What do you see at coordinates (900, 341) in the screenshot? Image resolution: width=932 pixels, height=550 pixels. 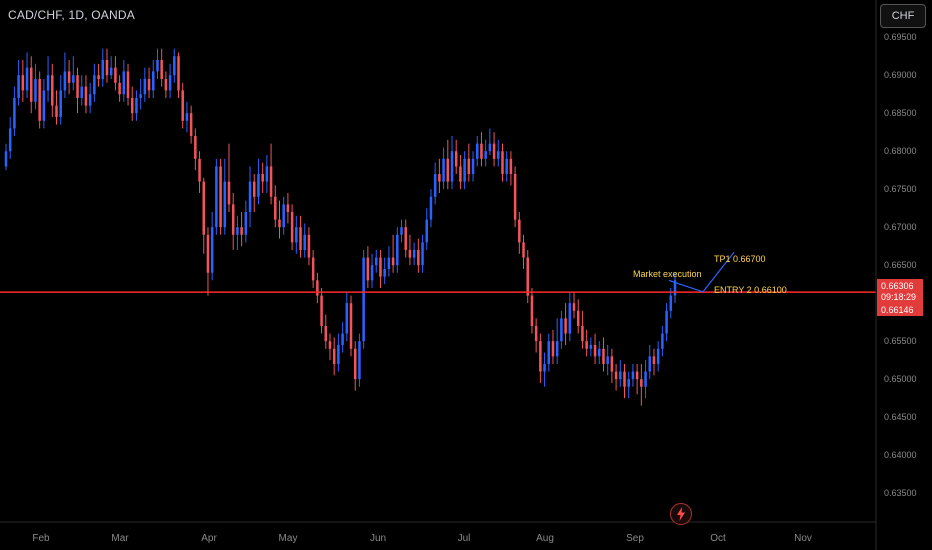 I see `y-tick-label: 0.65500` at bounding box center [900, 341].